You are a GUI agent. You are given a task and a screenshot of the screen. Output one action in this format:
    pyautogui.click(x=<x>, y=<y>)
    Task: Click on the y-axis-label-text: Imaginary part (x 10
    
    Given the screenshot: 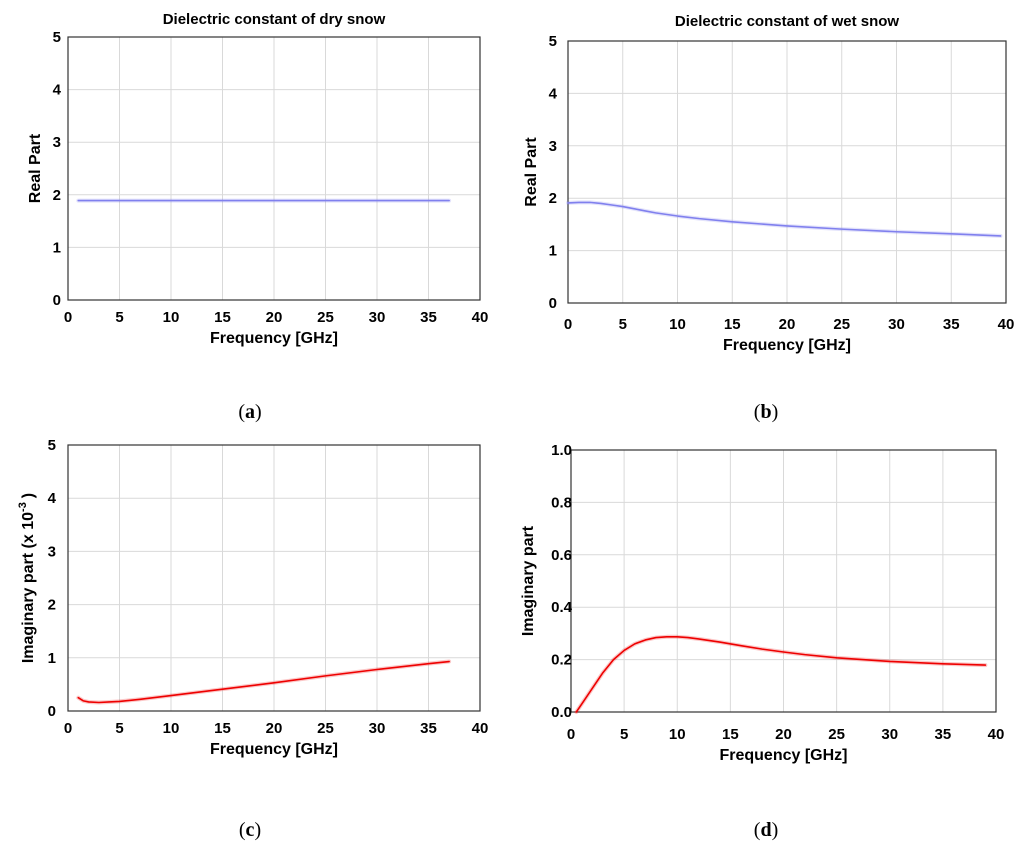 What is the action you would take?
    pyautogui.click(x=28, y=587)
    